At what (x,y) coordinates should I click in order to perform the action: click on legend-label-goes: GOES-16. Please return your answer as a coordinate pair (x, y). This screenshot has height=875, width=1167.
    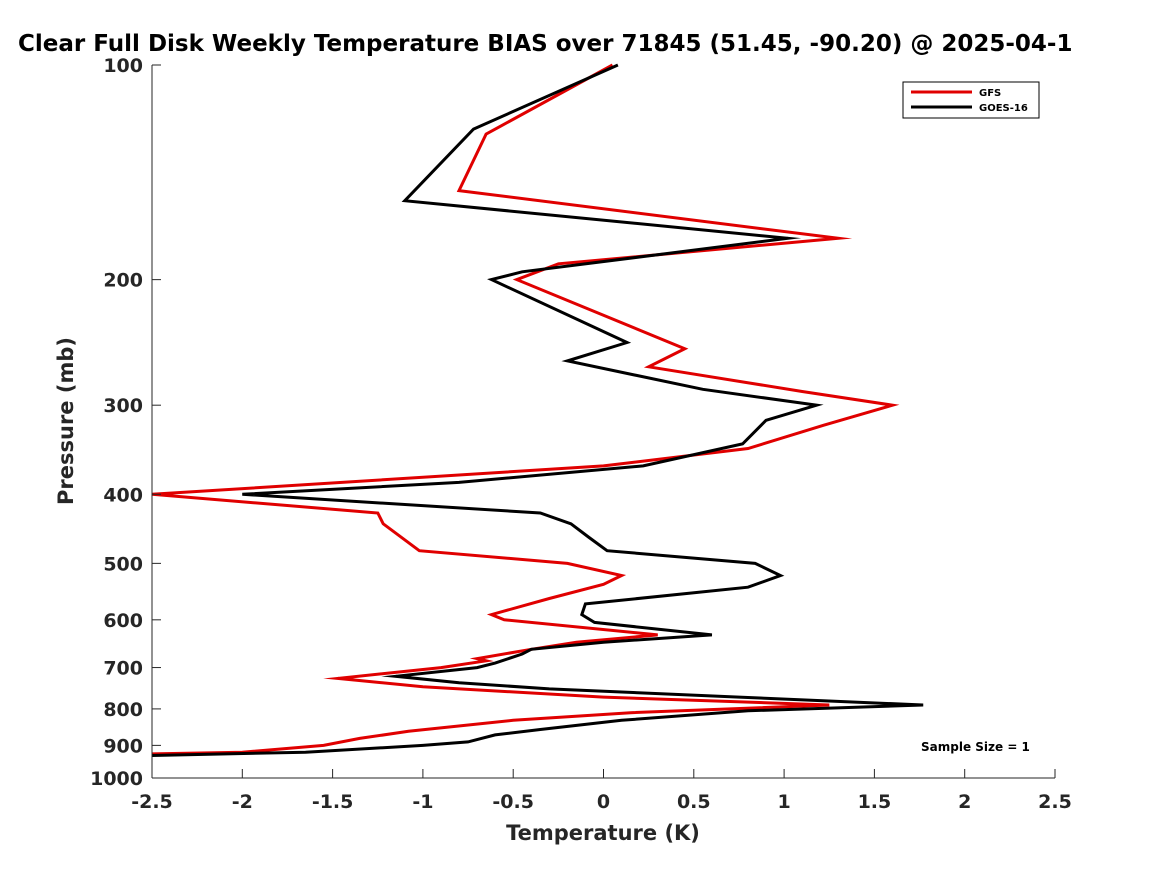
    Looking at the image, I should click on (1003, 108).